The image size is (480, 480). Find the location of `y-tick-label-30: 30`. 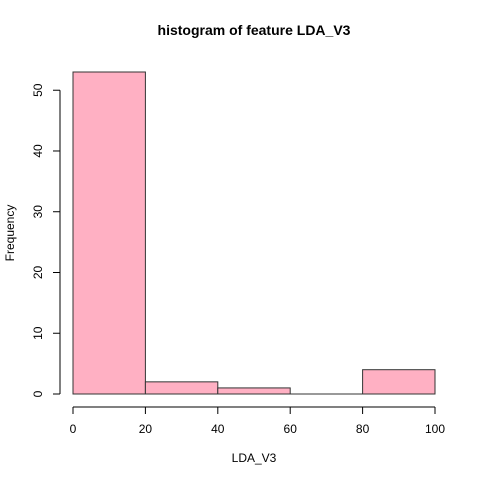

y-tick-label-30: 30 is located at coordinates (38, 212).